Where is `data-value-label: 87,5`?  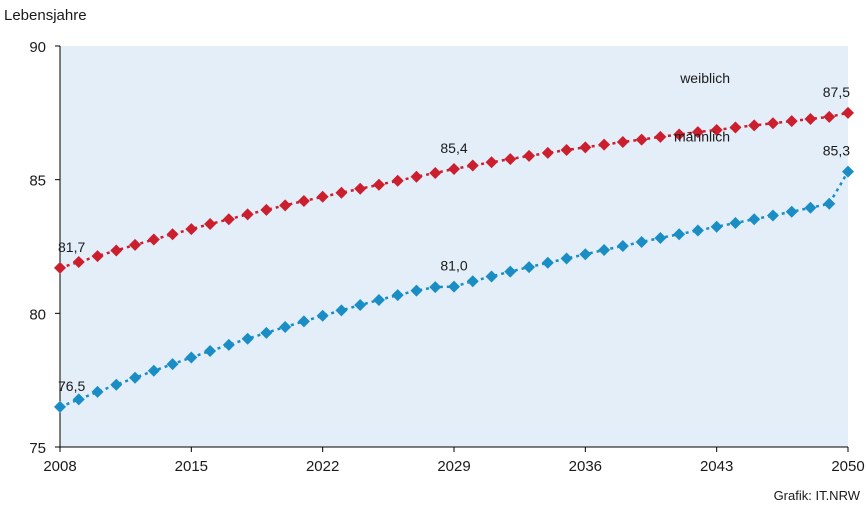
data-value-label: 87,5 is located at coordinates (836, 92).